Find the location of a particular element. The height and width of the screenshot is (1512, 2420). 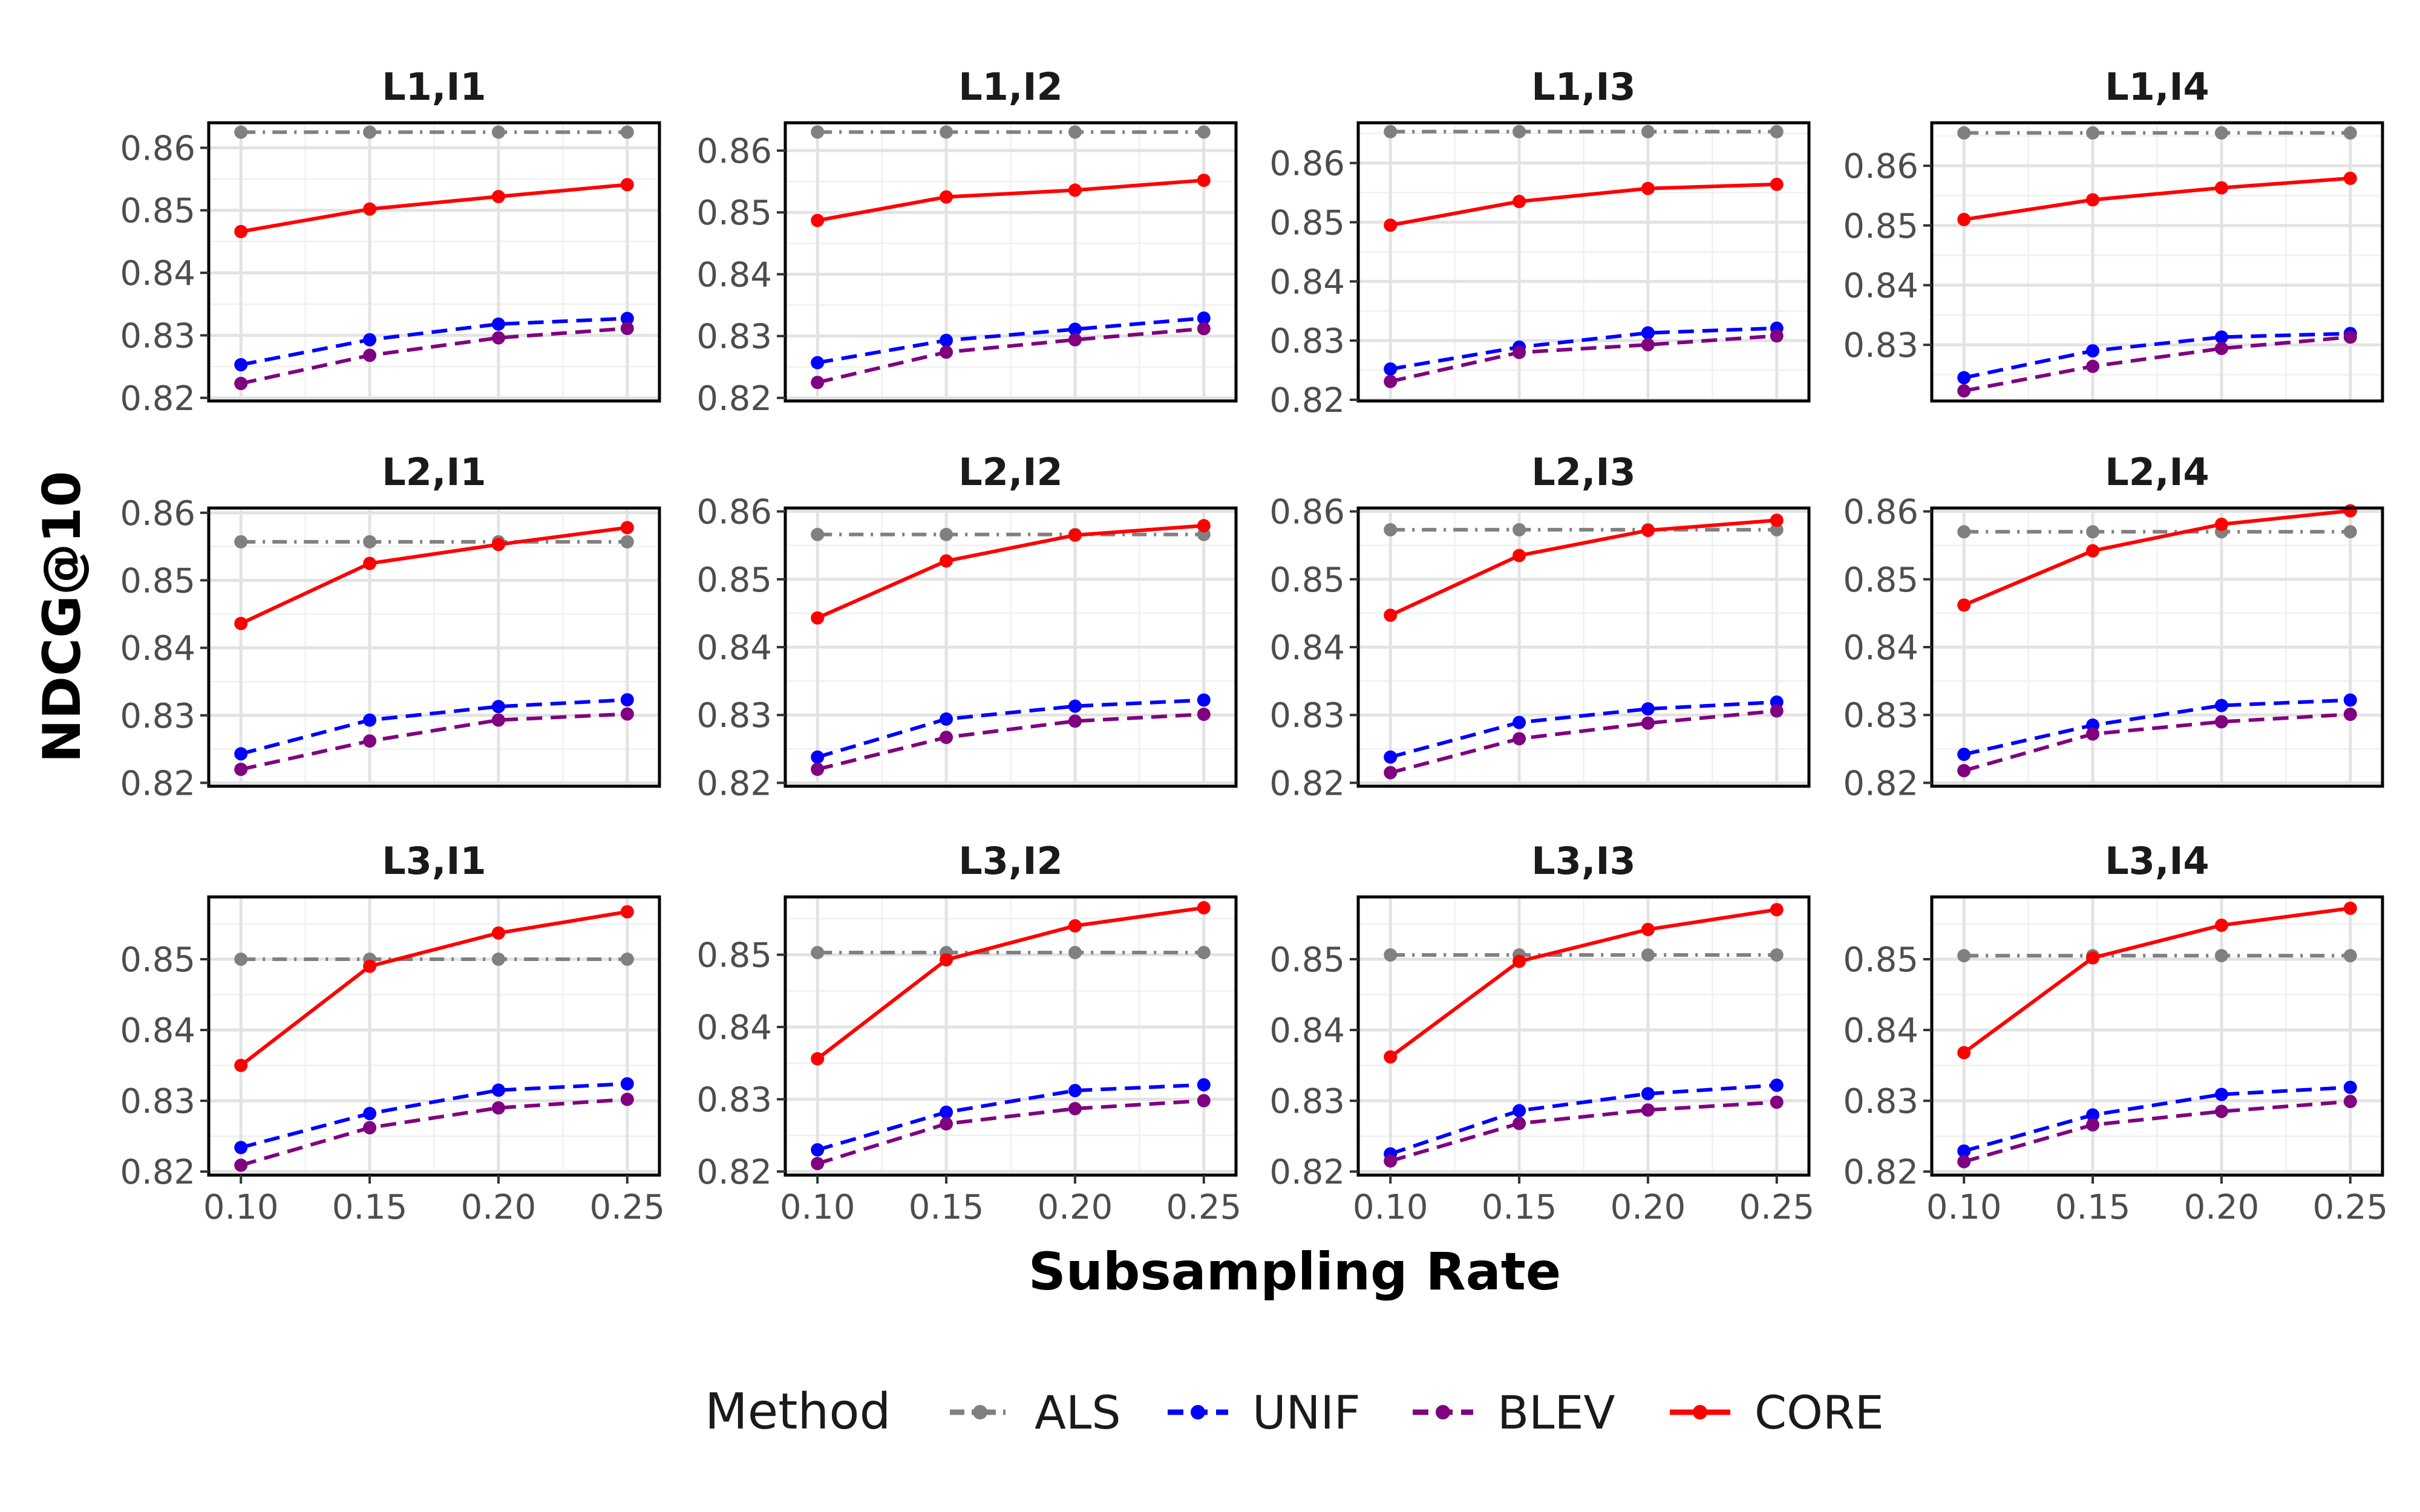

panel: 0.82 0.83 0.84 0.85 0.86 L1,I3 is located at coordinates (1540, 243).